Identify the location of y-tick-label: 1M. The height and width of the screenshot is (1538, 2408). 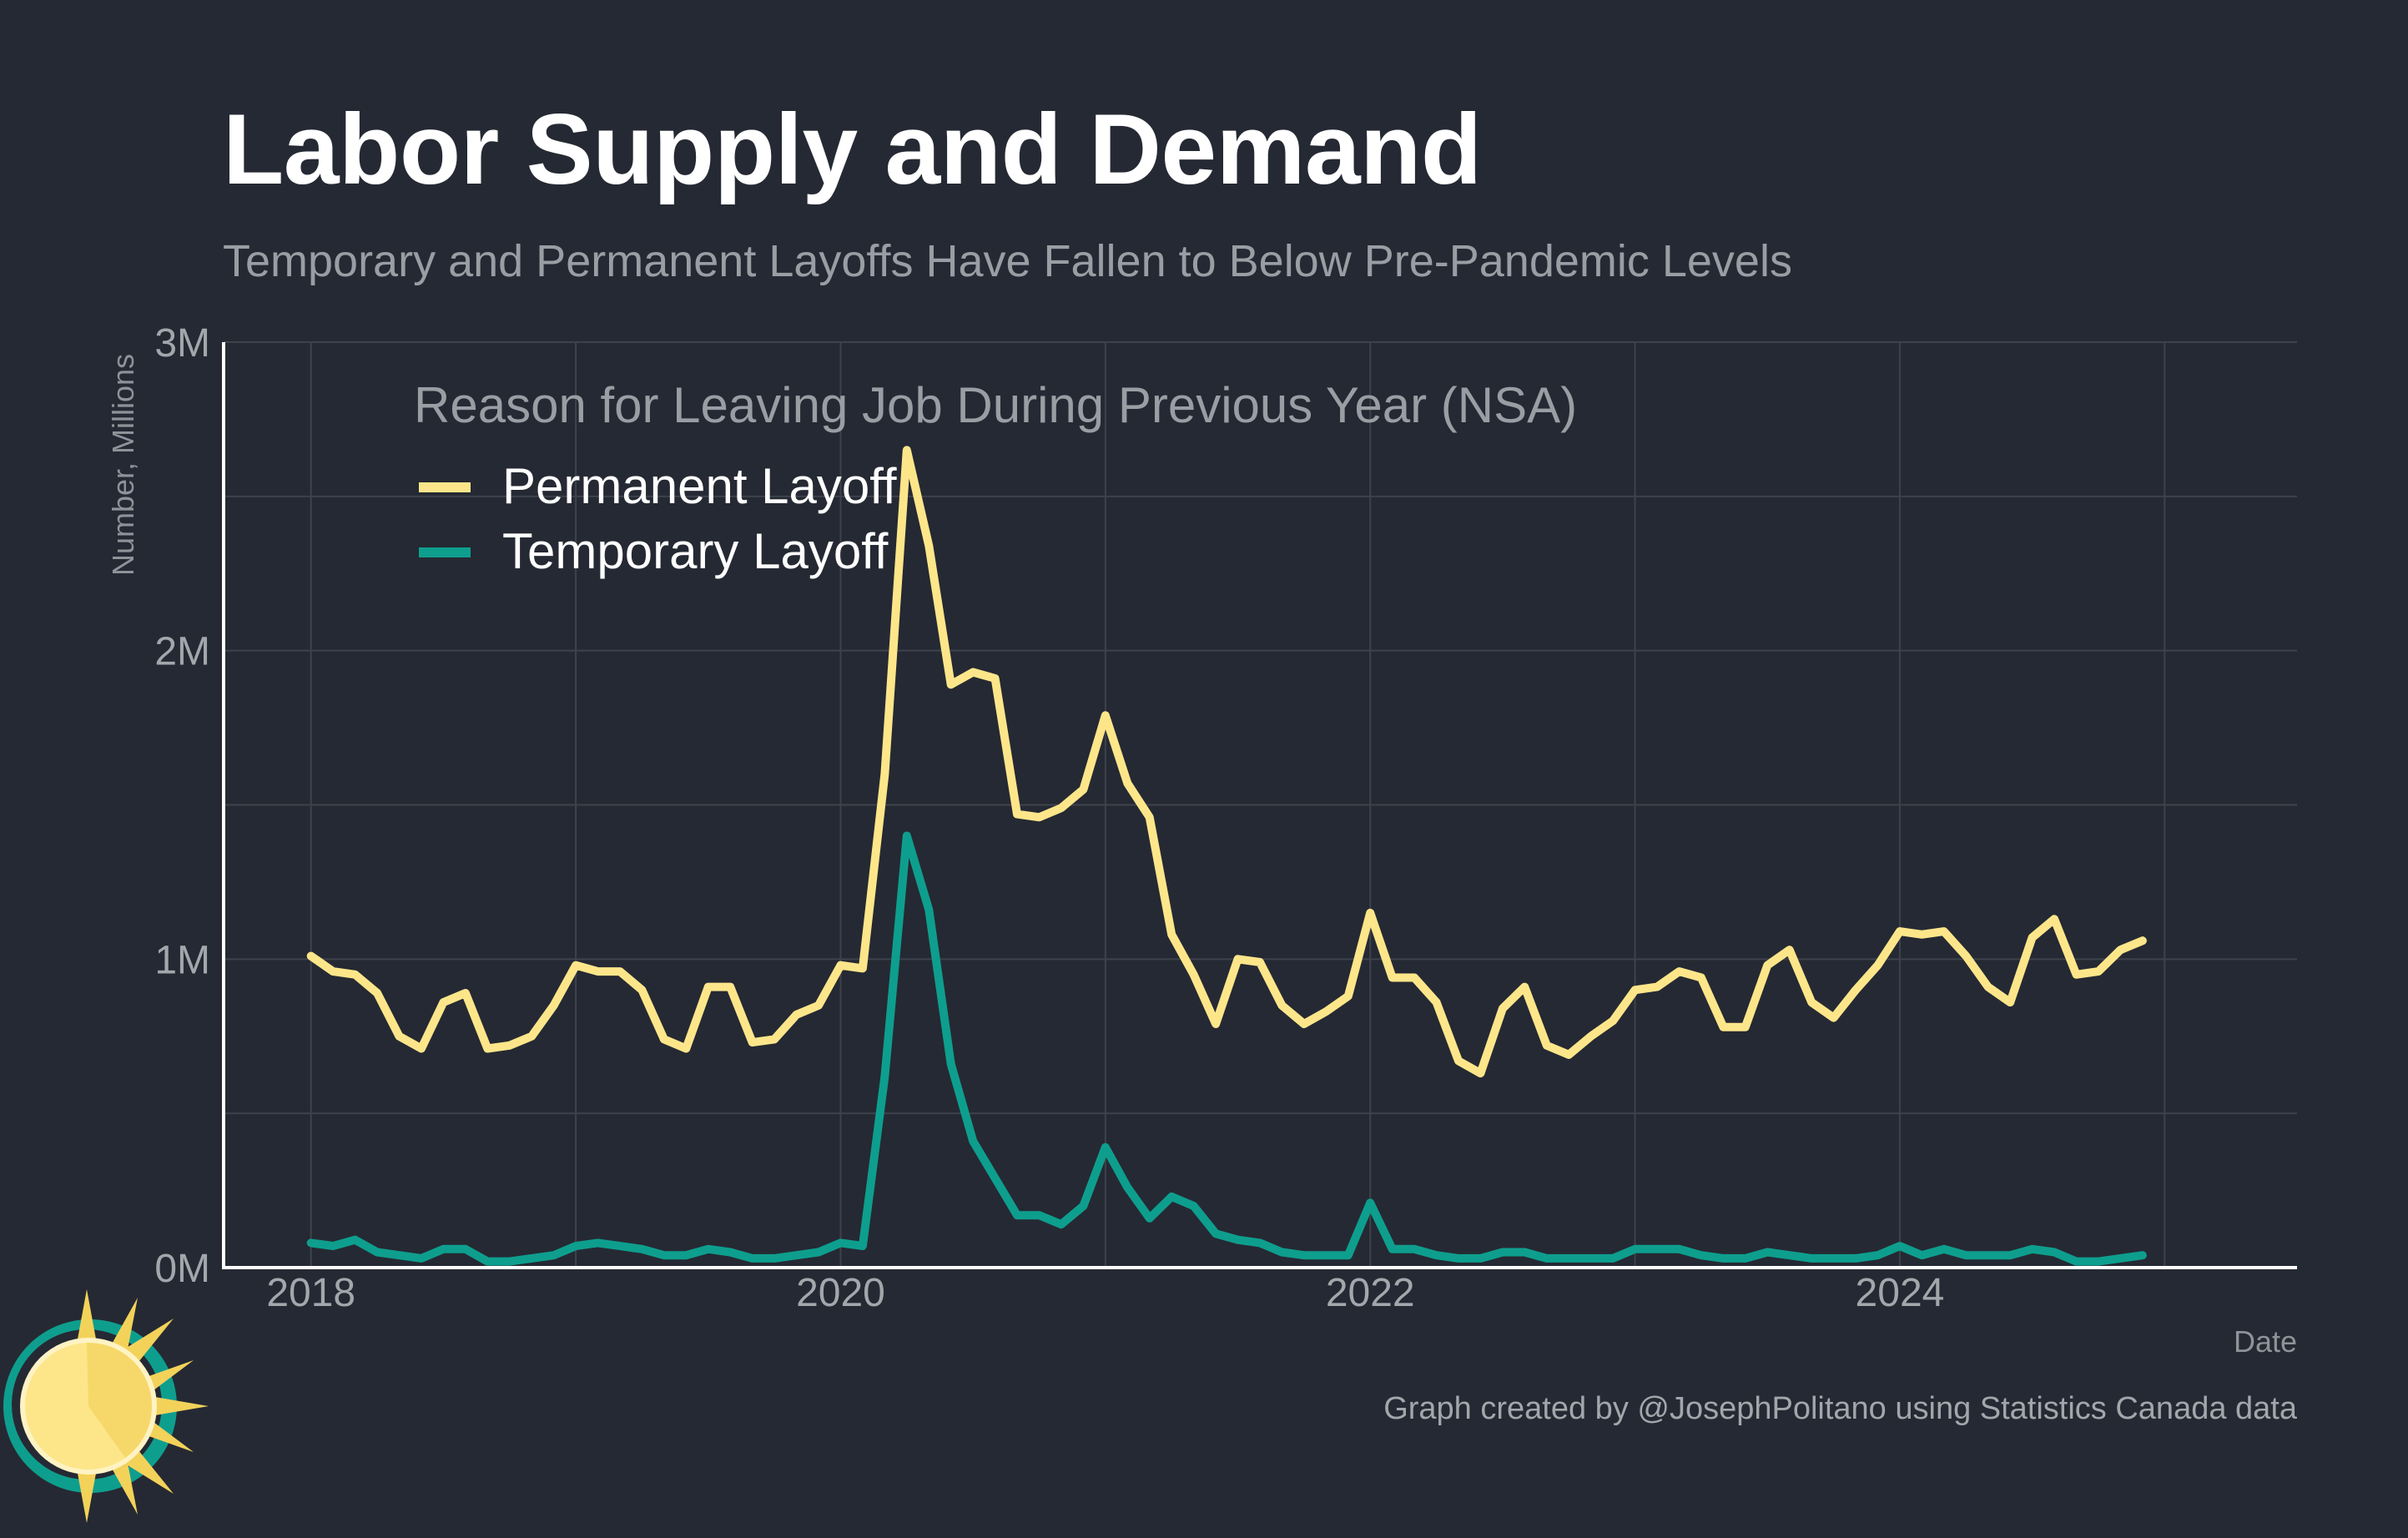
(182, 960).